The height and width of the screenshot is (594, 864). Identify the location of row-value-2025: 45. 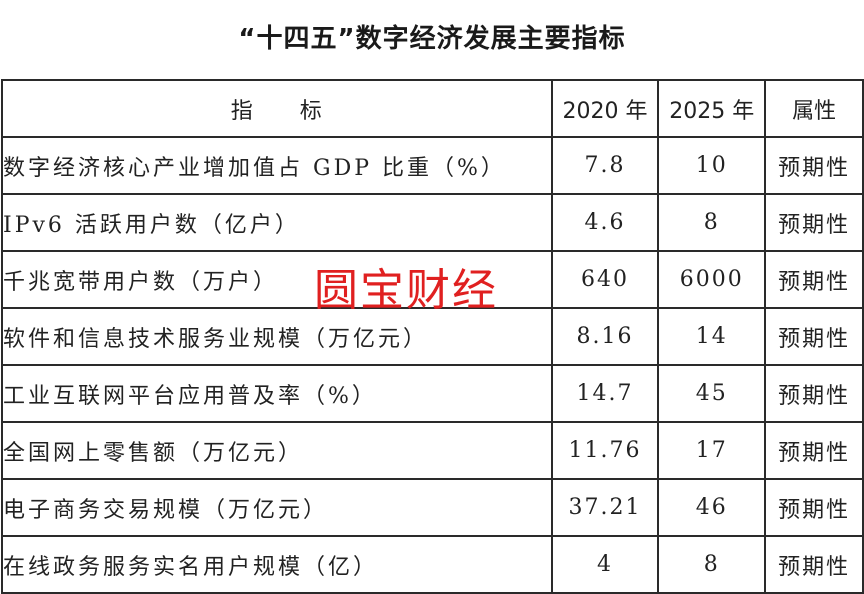
(712, 393).